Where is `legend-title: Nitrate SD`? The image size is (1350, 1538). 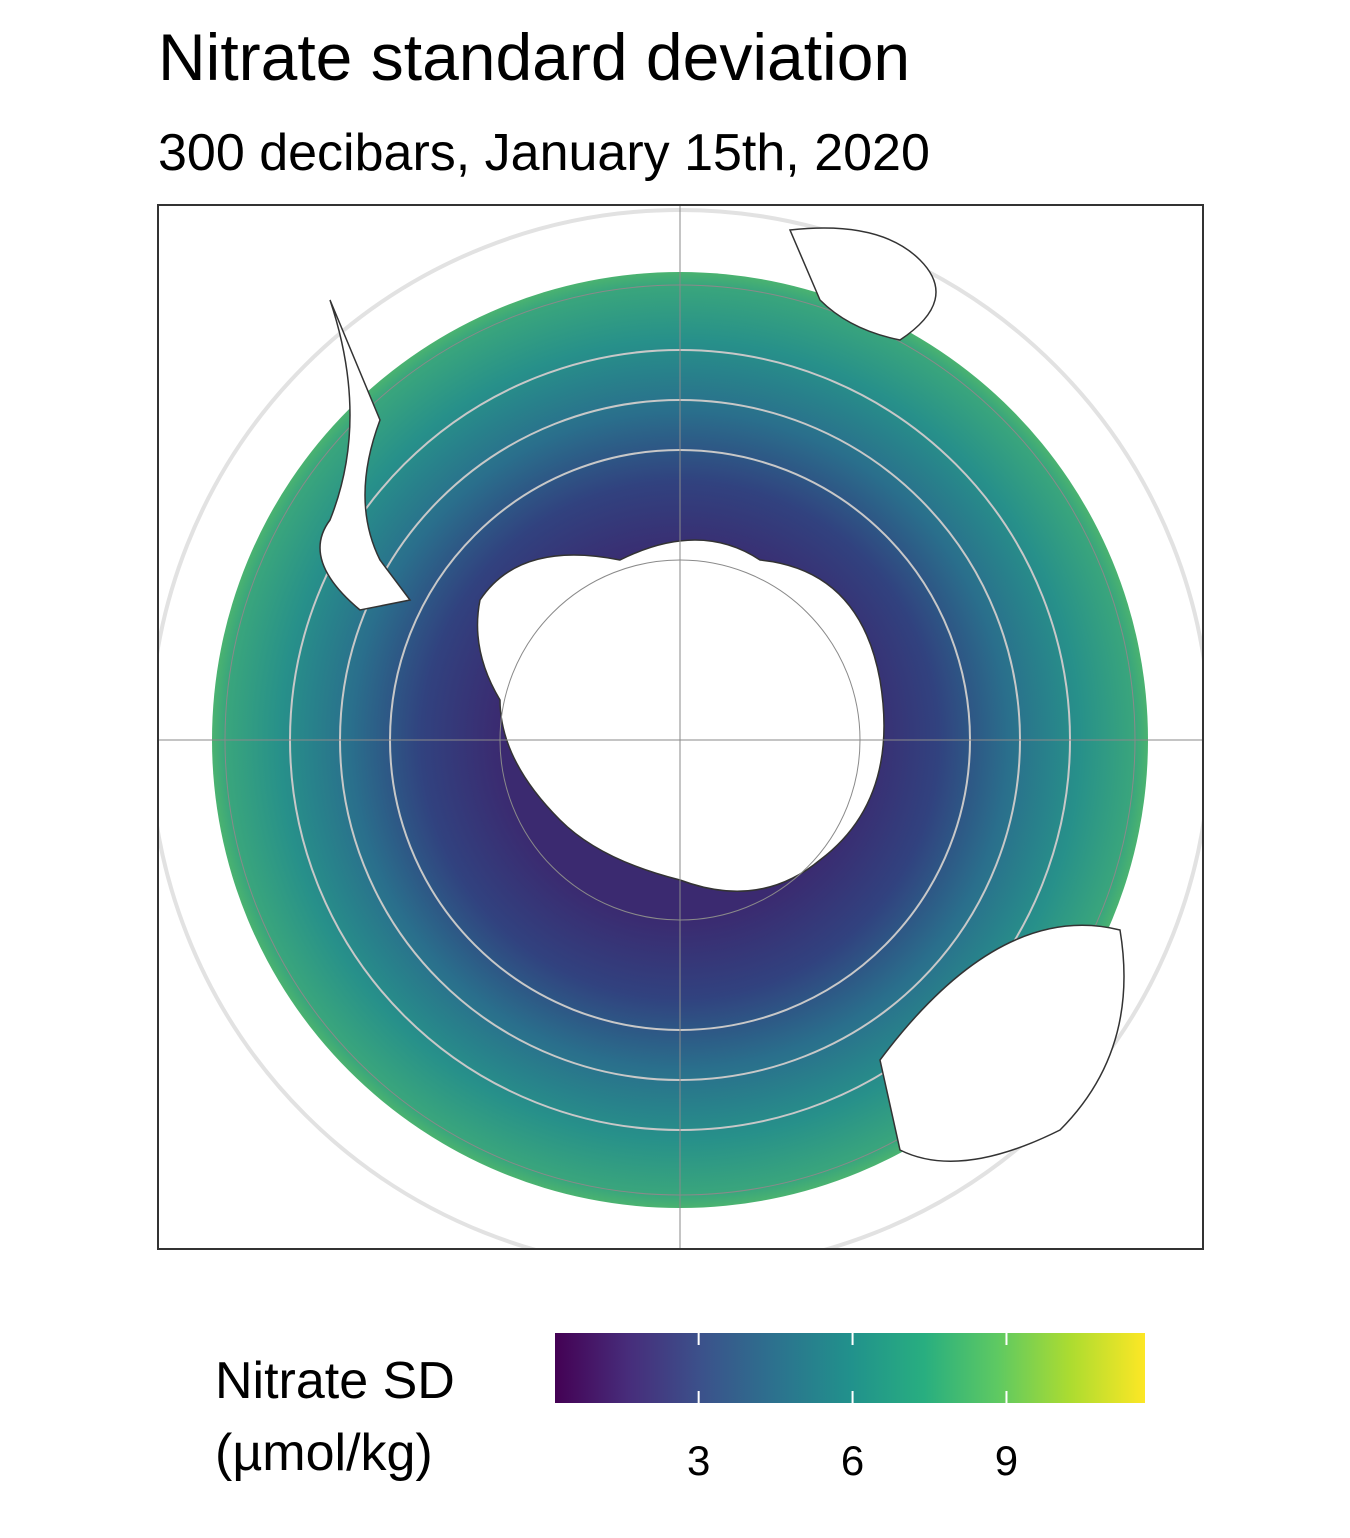 legend-title: Nitrate SD is located at coordinates (335, 1381).